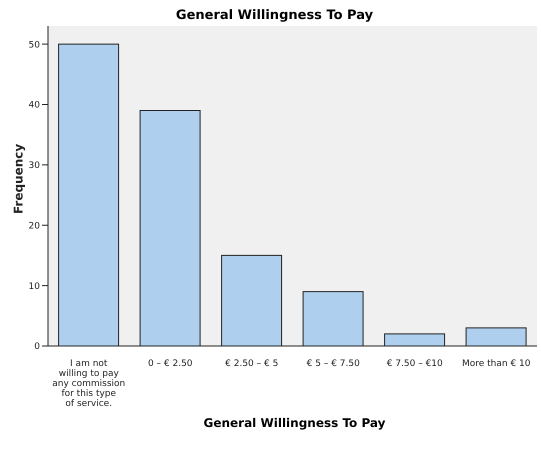 This screenshot has height=452, width=541. I want to click on x-tick-label: € 5 – € 7.50, so click(333, 364).